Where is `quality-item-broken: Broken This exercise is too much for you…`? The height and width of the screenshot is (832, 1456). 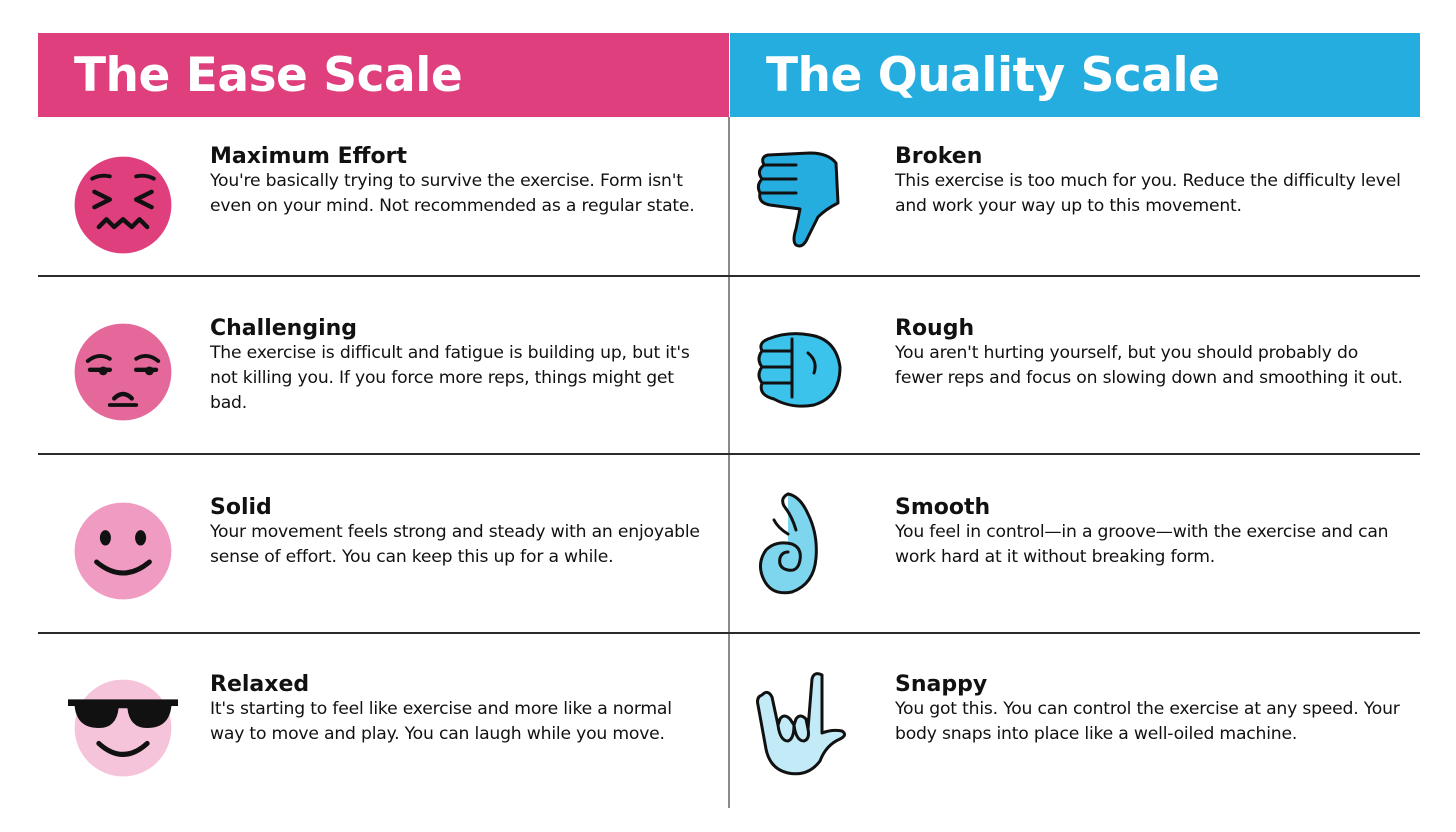 quality-item-broken: Broken This exercise is too much for you… is located at coordinates (1075, 220).